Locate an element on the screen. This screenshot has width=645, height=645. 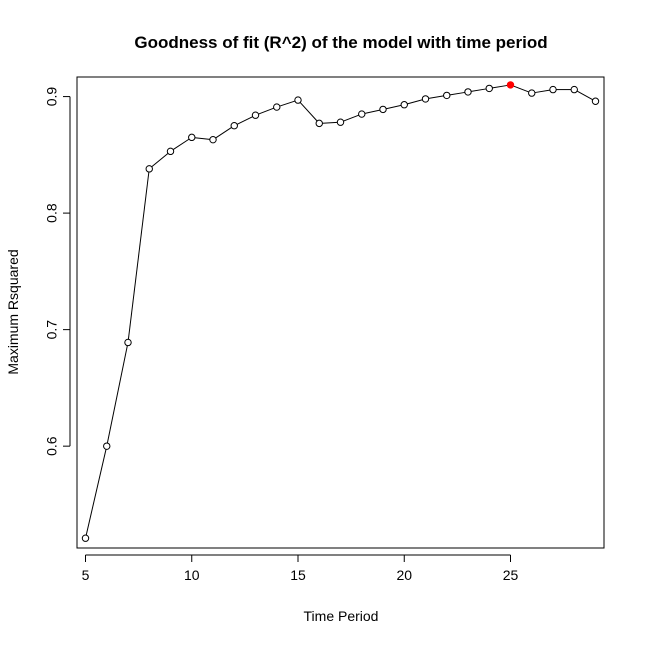
y-axis: 0.6 0.7 0.8 0.9 is located at coordinates (57, 271).